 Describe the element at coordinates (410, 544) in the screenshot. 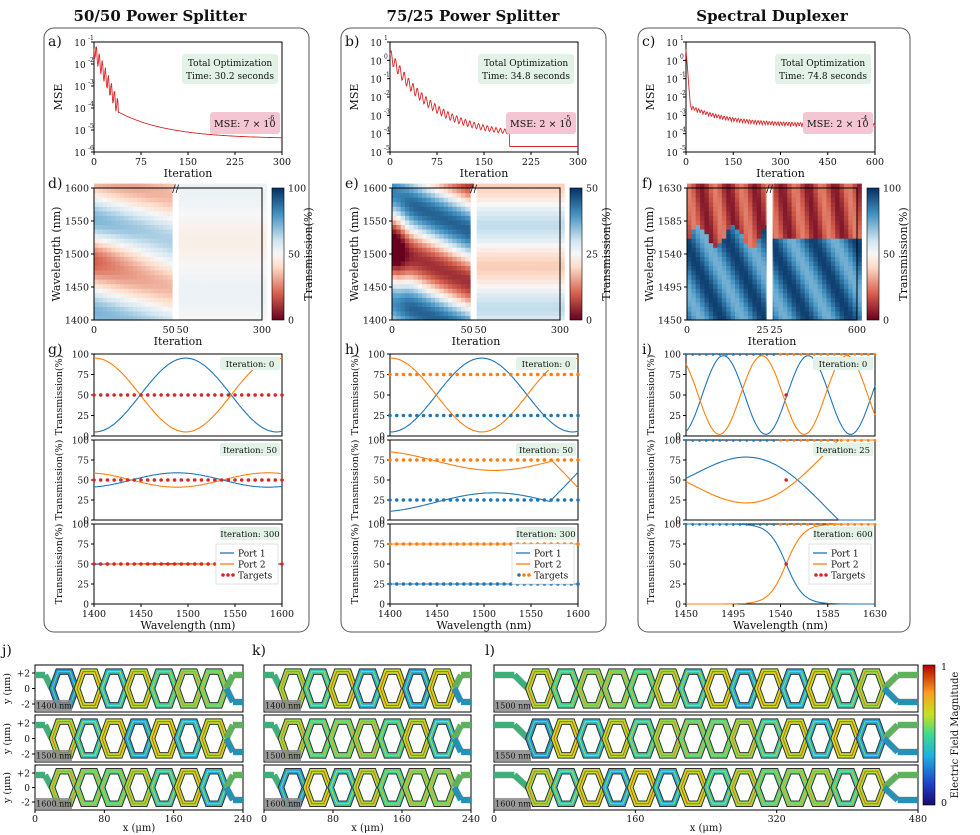

I see `target-dot-h` at that location.